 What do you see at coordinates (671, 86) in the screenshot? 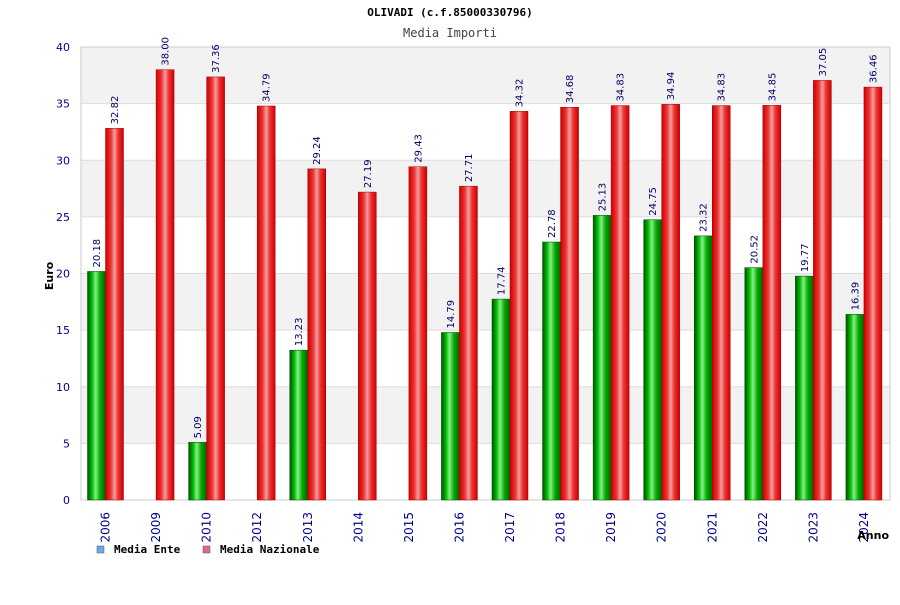
I see `data-label: 34.94` at bounding box center [671, 86].